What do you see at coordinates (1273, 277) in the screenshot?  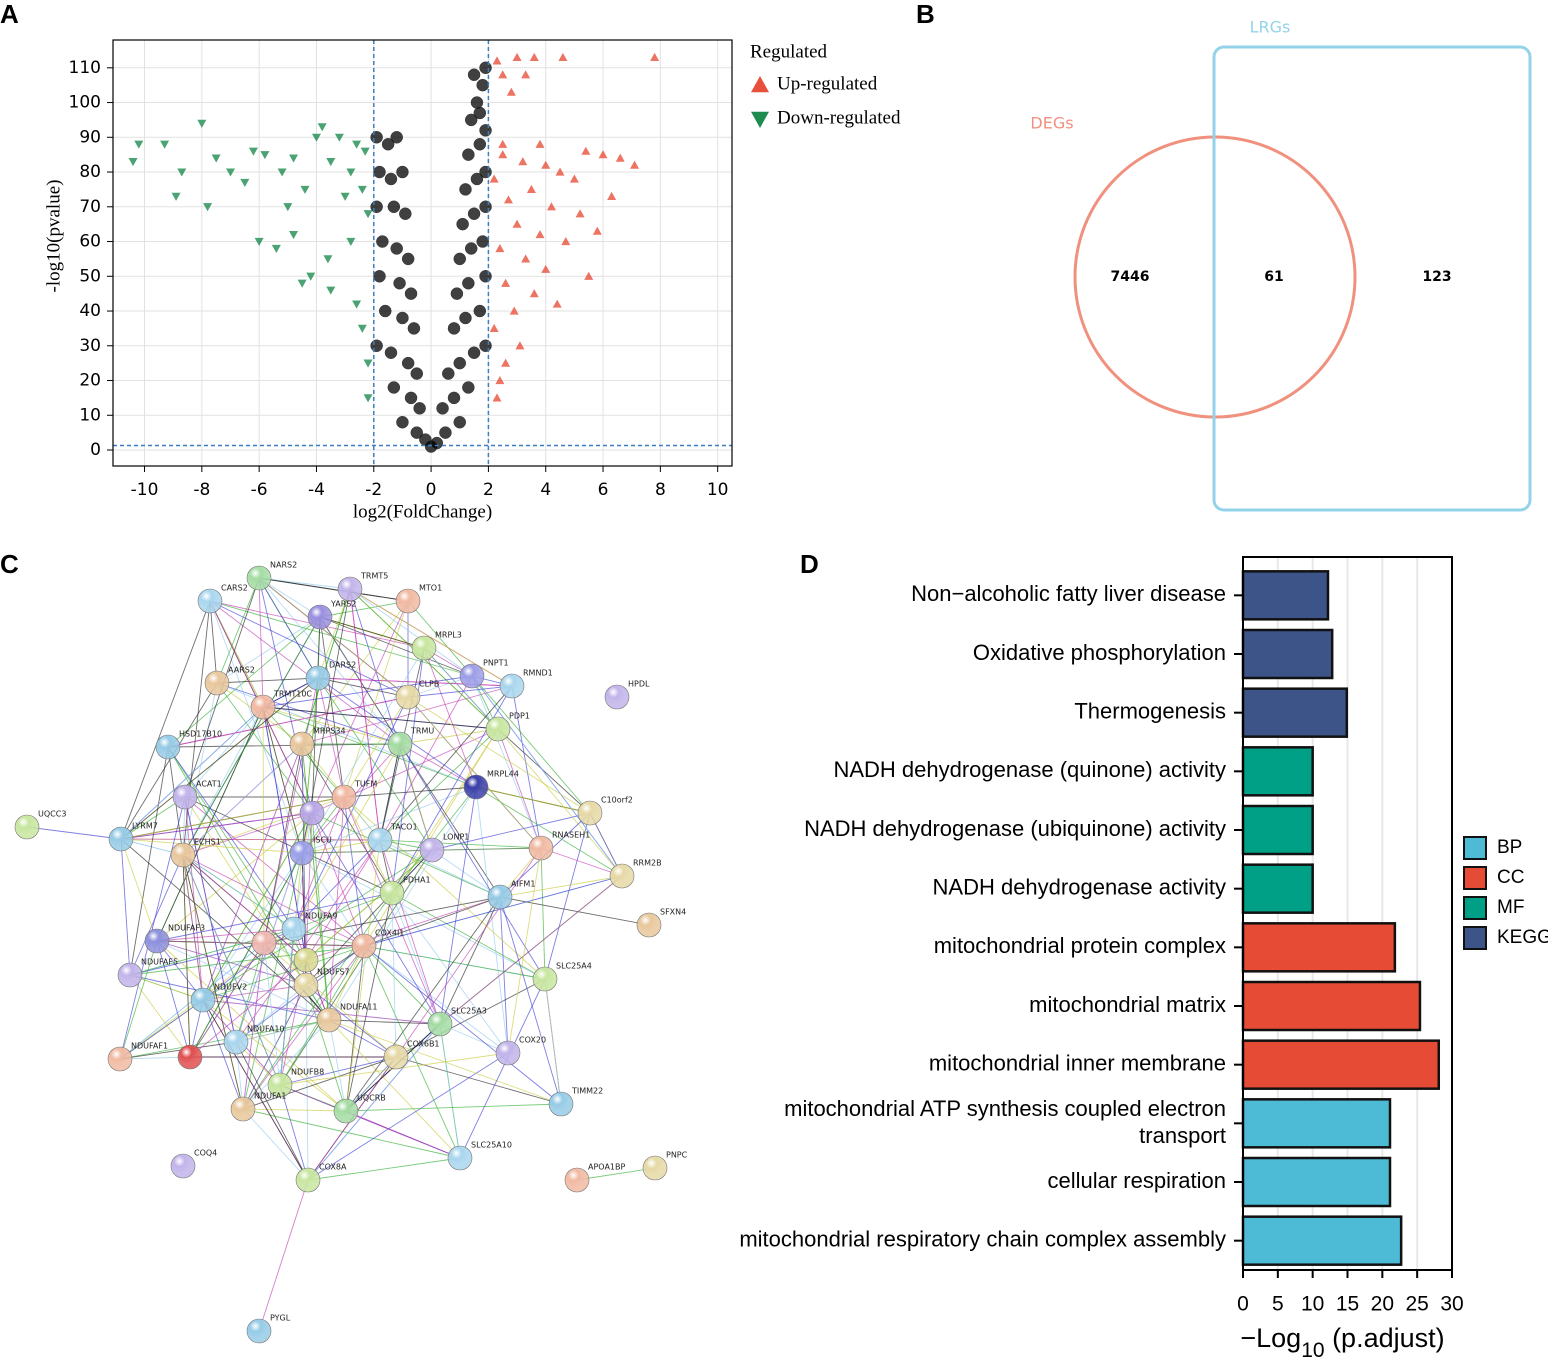 I see `region-count: 61` at bounding box center [1273, 277].